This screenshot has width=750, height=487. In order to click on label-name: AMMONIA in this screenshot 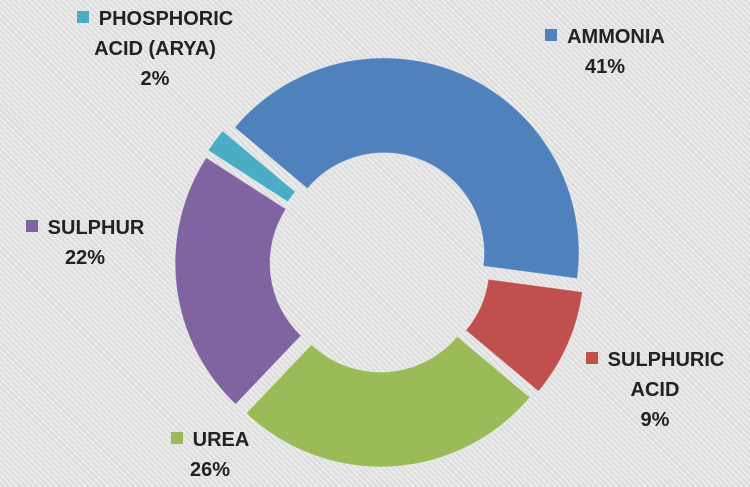, I will do `click(605, 37)`.